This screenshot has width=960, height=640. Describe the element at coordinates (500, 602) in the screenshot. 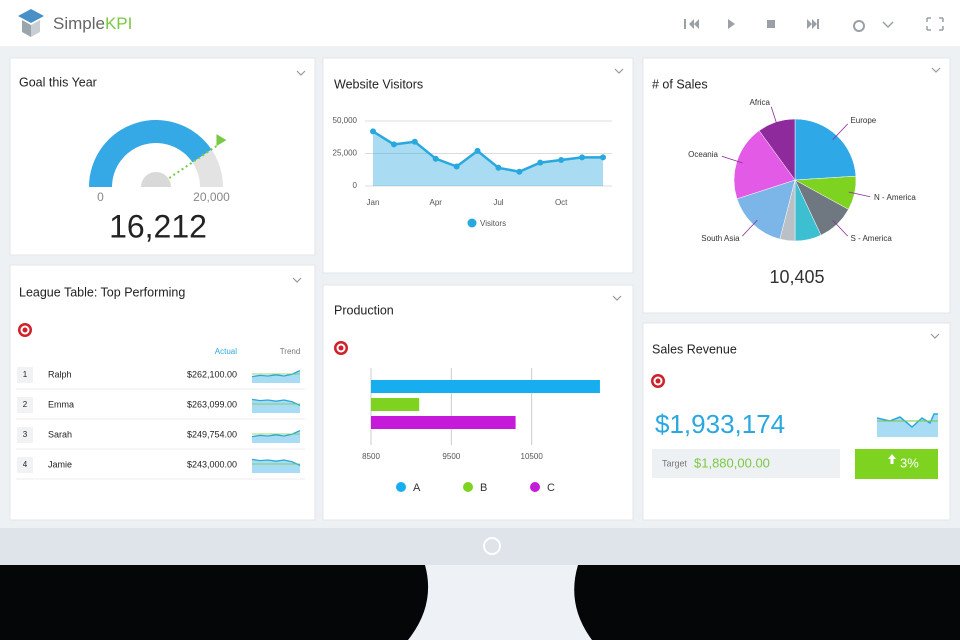

I see `monitor-stand` at that location.